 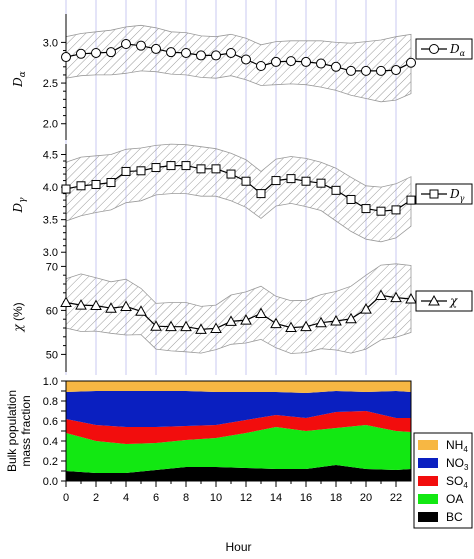 What do you see at coordinates (52, 267) in the screenshot?
I see `y-tick-label: 70` at bounding box center [52, 267].